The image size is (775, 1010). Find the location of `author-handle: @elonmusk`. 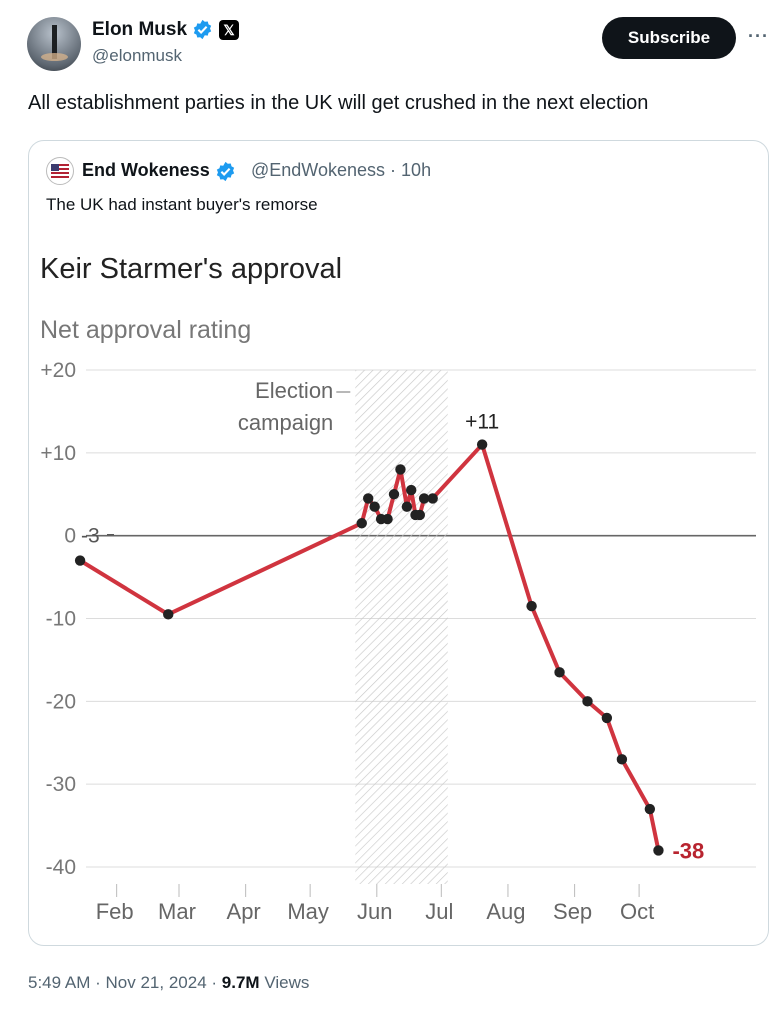

author-handle: @elonmusk is located at coordinates (137, 55).